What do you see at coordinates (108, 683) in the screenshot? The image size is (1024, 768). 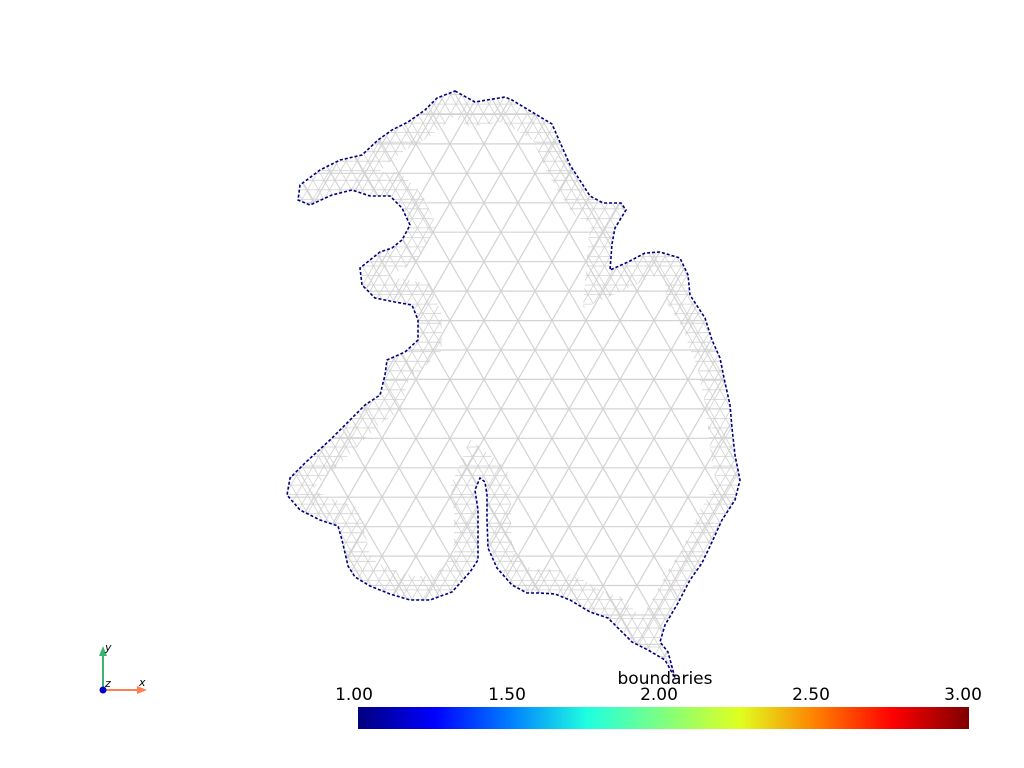 I see `z-axis-label: z` at bounding box center [108, 683].